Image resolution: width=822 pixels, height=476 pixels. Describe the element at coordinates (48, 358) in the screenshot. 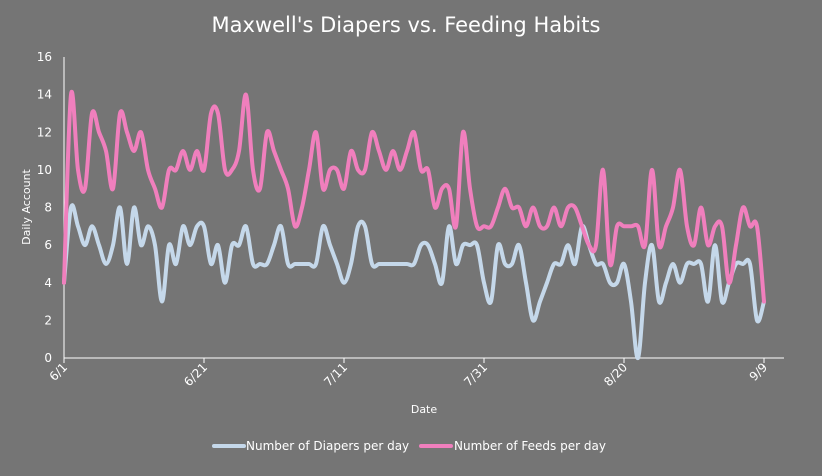

I see `y-tick-label: 0` at that location.